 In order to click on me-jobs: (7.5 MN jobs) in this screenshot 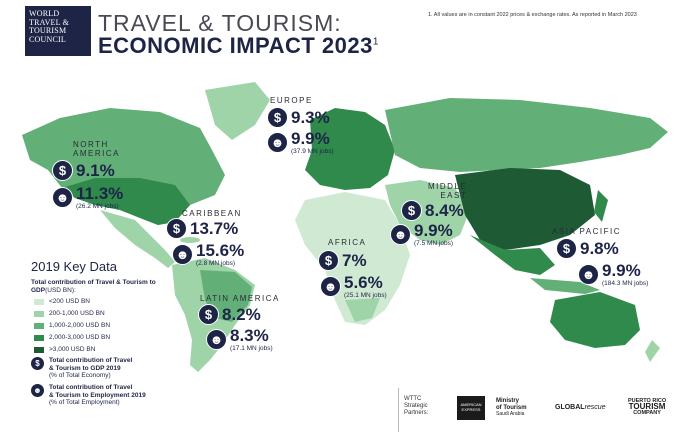, I will do `click(434, 243)`.